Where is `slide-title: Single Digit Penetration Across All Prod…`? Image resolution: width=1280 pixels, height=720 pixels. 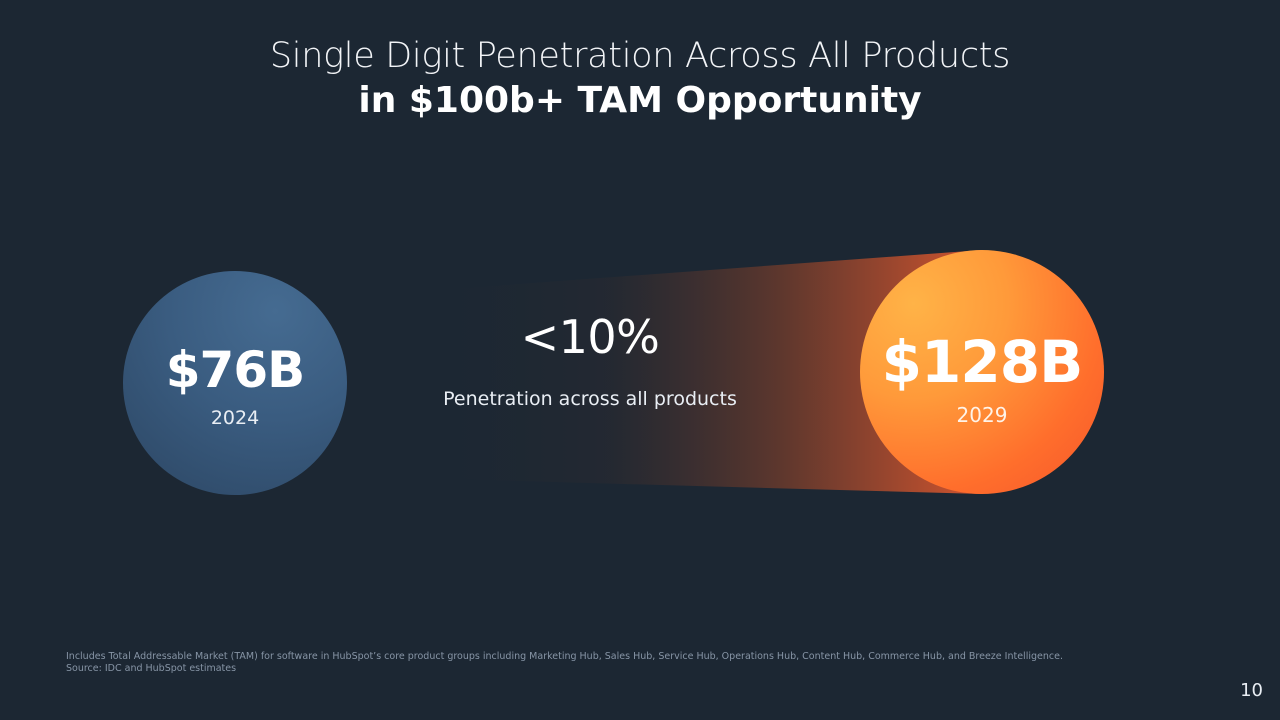 slide-title: Single Digit Penetration Across All Prod… is located at coordinates (640, 78).